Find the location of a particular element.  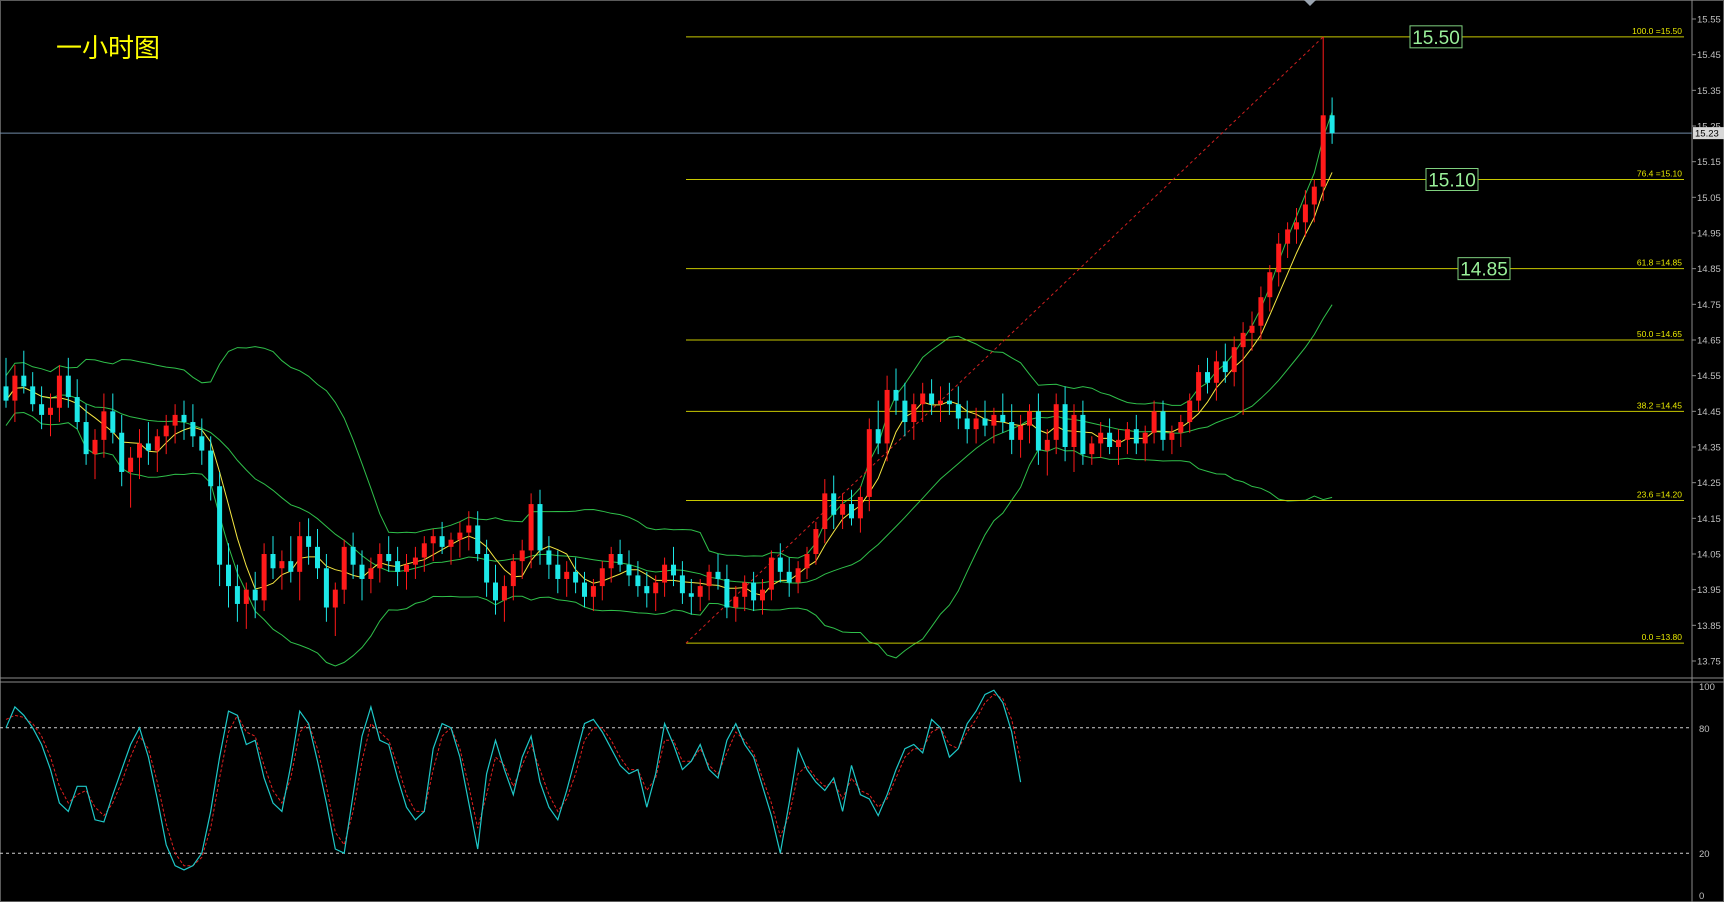

scroll-marker is located at coordinates (1310, 3).